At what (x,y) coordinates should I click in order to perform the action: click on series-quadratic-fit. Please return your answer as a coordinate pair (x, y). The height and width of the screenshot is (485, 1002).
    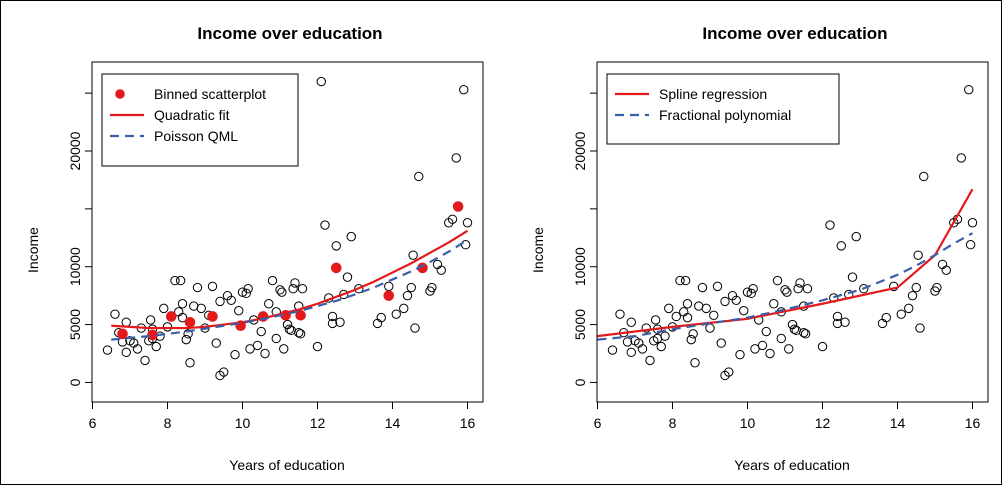
    Looking at the image, I should click on (290, 279).